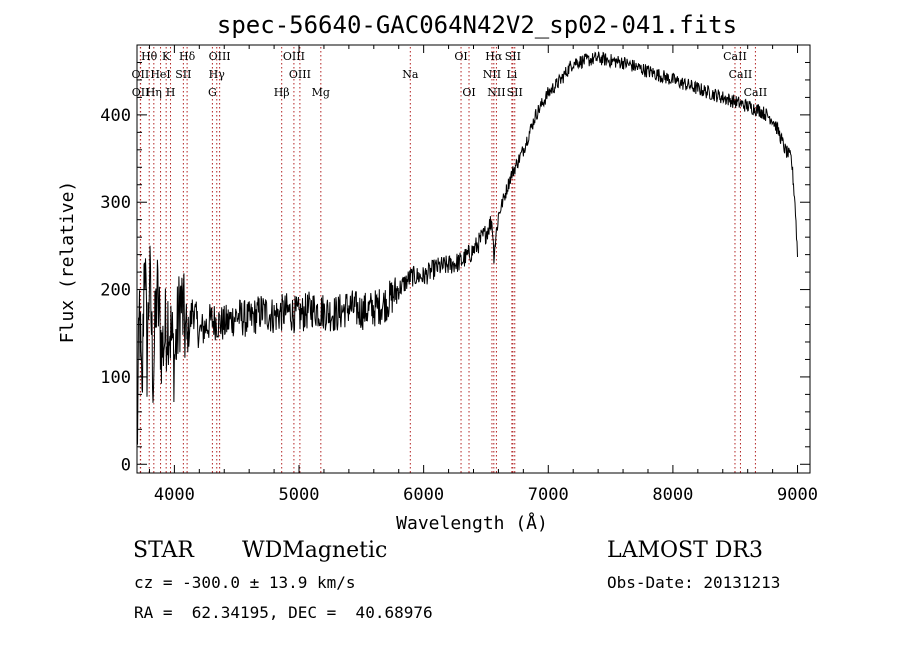 The image size is (900, 649). I want to click on line-label: Hθ, so click(149, 56).